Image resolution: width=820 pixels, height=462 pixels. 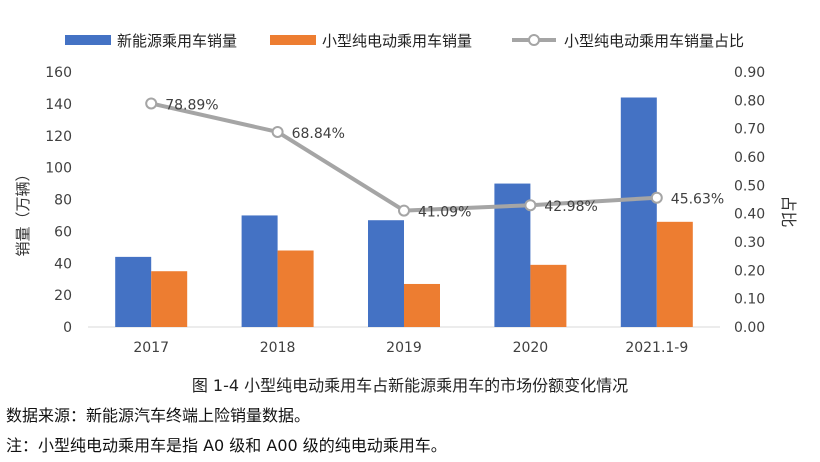 What do you see at coordinates (58, 73) in the screenshot?
I see `y-left-tick-label: 160` at bounding box center [58, 73].